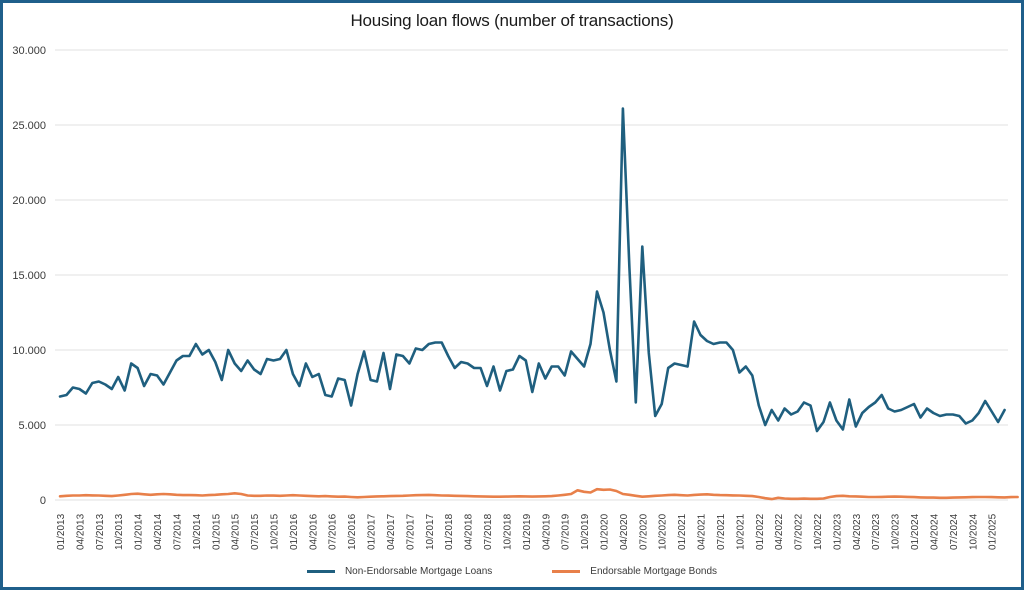 The image size is (1024, 590). What do you see at coordinates (915, 531) in the screenshot?
I see `x-tick-label: 01/2024` at bounding box center [915, 531].